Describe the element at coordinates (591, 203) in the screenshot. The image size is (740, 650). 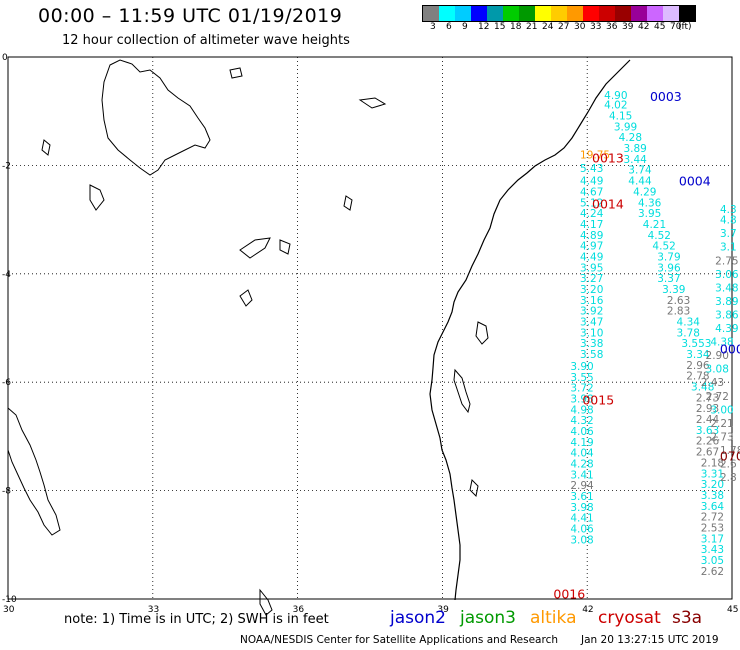
I see `wave-height-value: 5.12` at that location.